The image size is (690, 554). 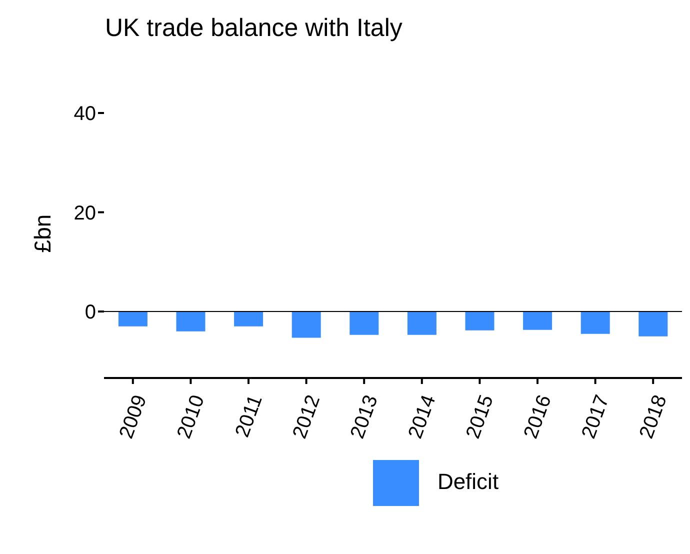 I want to click on x-tick-label: 2013, so click(x=364, y=417).